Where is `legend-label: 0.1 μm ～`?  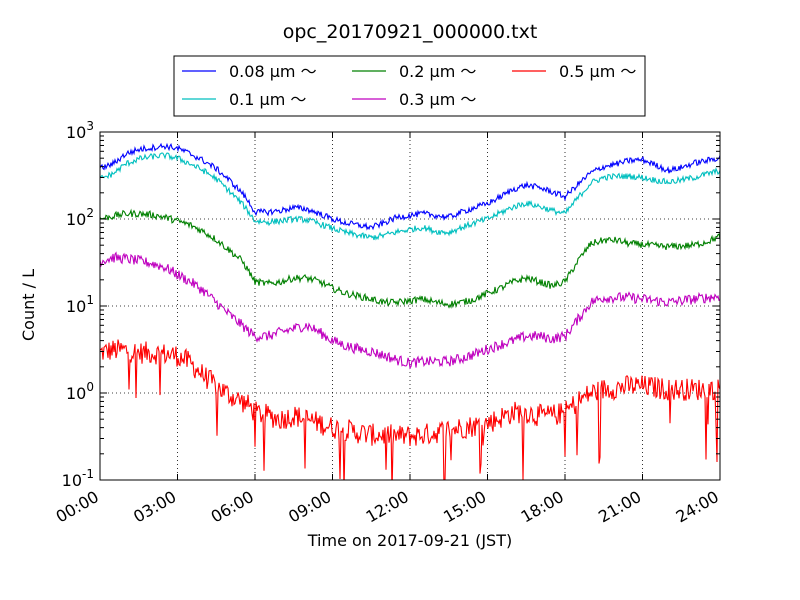
legend-label: 0.1 μm ～ is located at coordinates (267, 99).